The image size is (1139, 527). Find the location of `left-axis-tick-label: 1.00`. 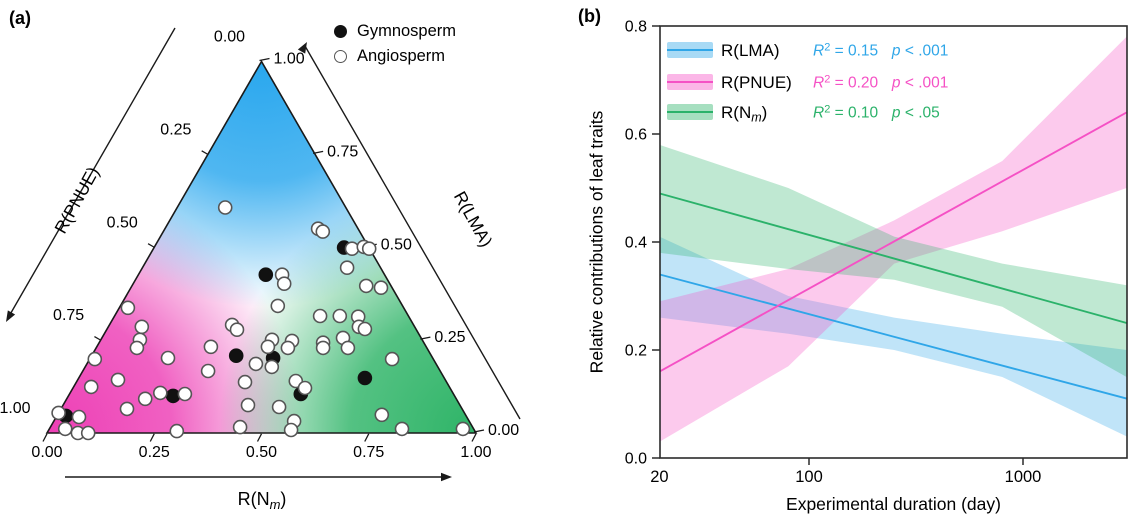

left-axis-tick-label: 1.00 is located at coordinates (15, 408).